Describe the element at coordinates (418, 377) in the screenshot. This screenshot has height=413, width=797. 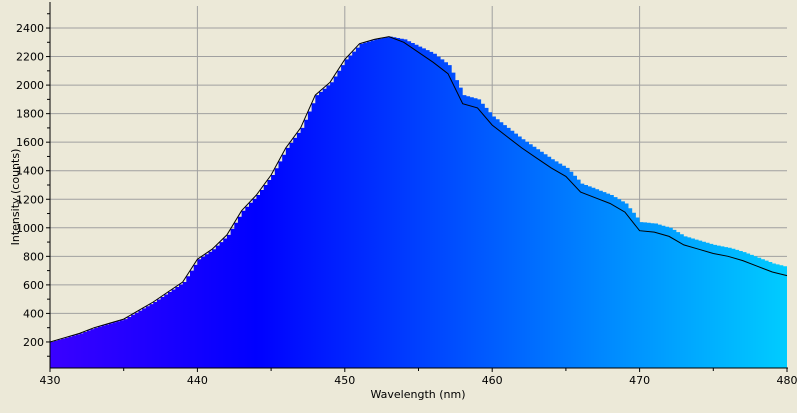
I see `x-axis-ticks: 430 440 450 460 470 480` at that location.